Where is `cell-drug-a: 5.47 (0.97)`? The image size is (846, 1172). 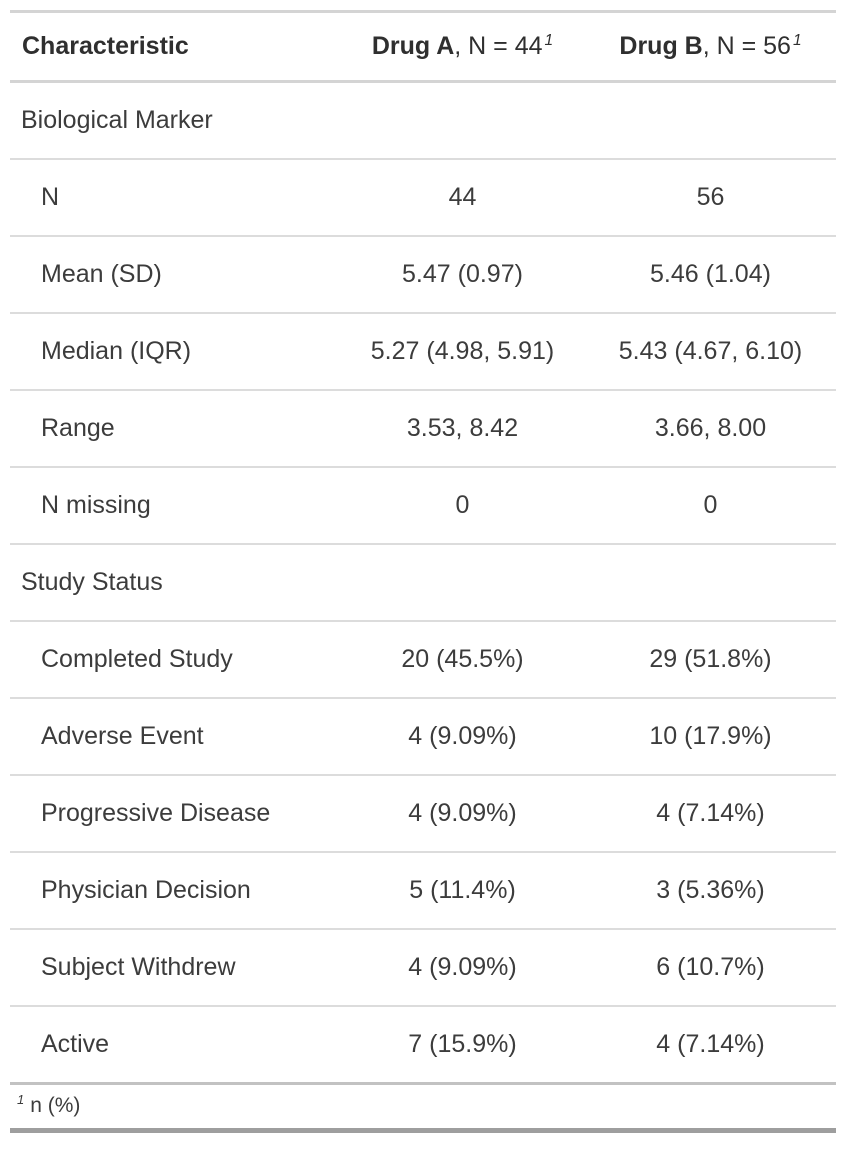 cell-drug-a: 5.47 (0.97) is located at coordinates (462, 275).